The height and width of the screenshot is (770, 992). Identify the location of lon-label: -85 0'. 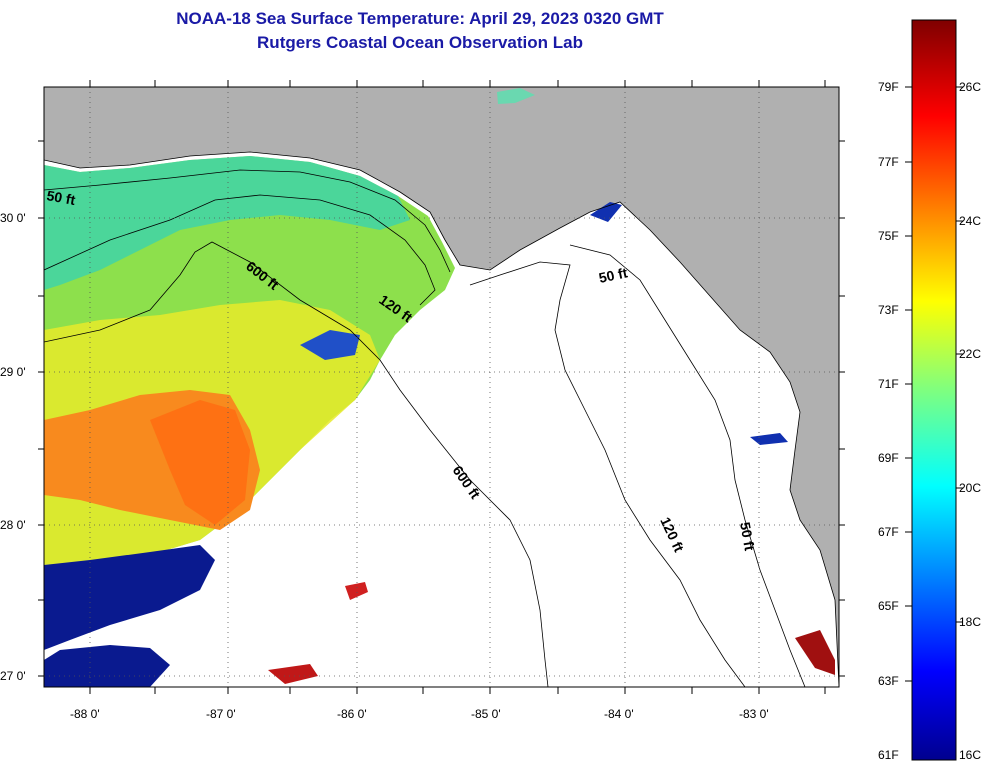
(486, 714).